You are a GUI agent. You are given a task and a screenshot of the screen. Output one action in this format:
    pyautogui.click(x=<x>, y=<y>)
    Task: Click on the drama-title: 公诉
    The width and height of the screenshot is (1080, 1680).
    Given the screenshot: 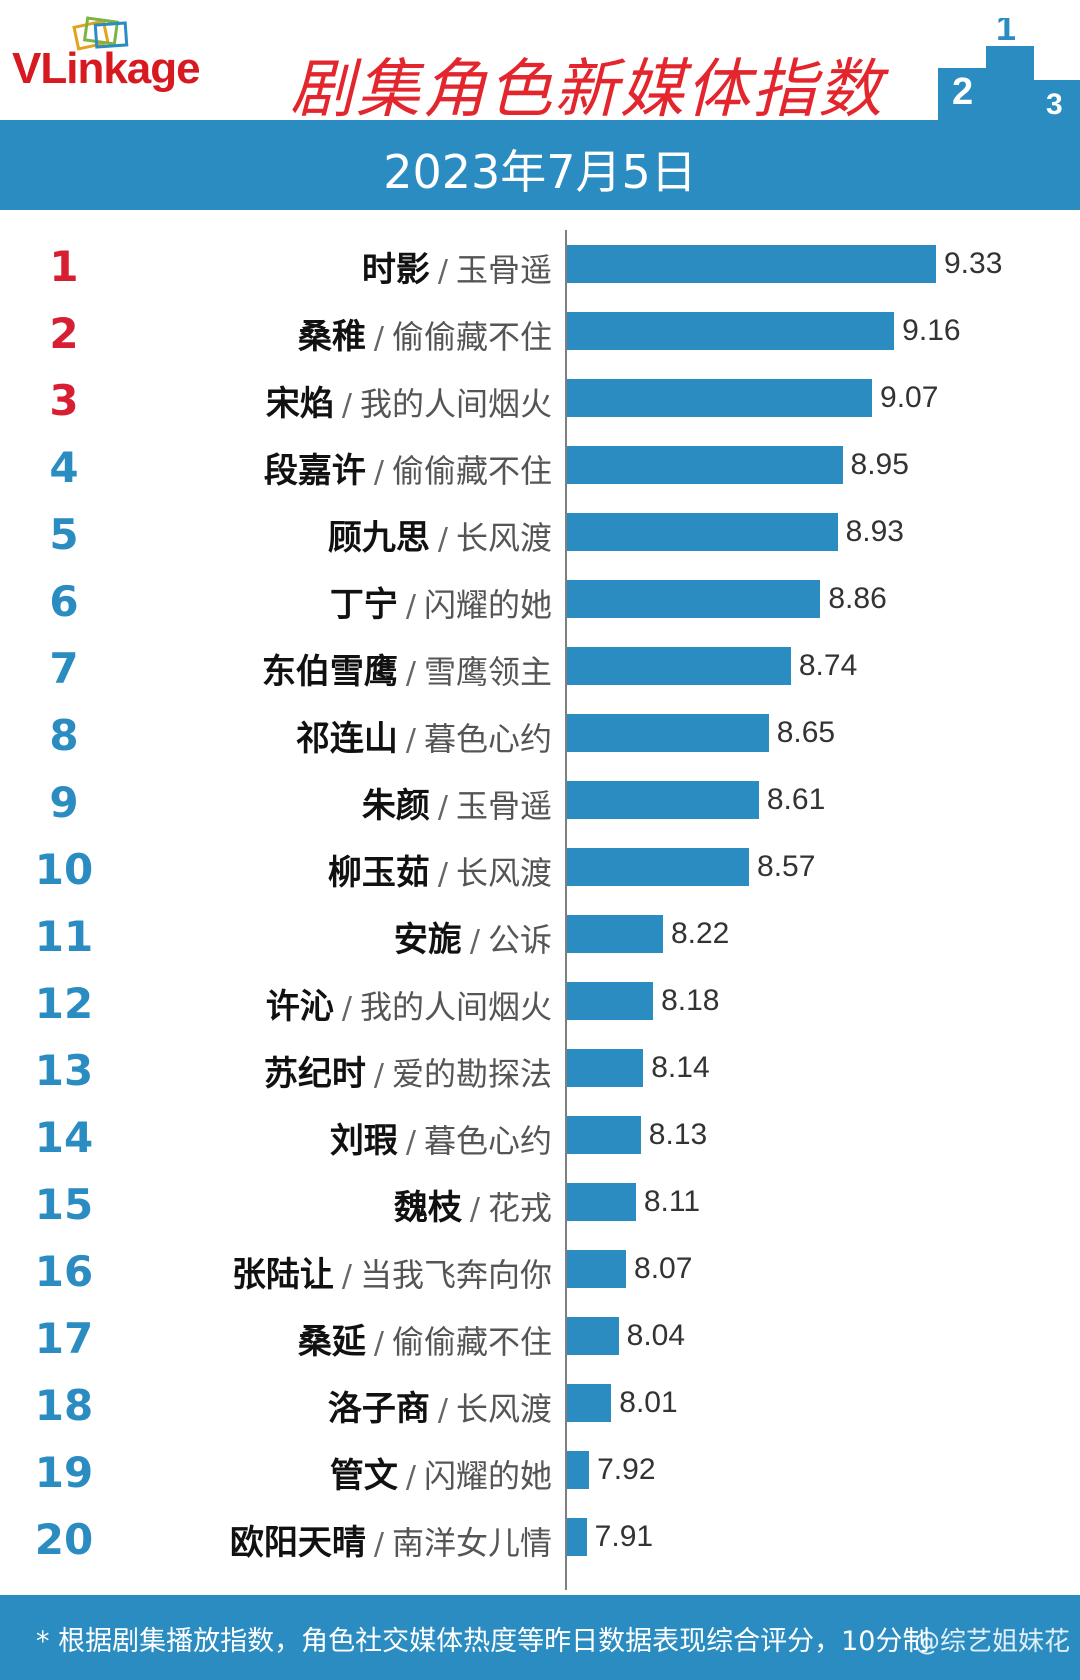 What is the action you would take?
    pyautogui.click(x=519, y=939)
    